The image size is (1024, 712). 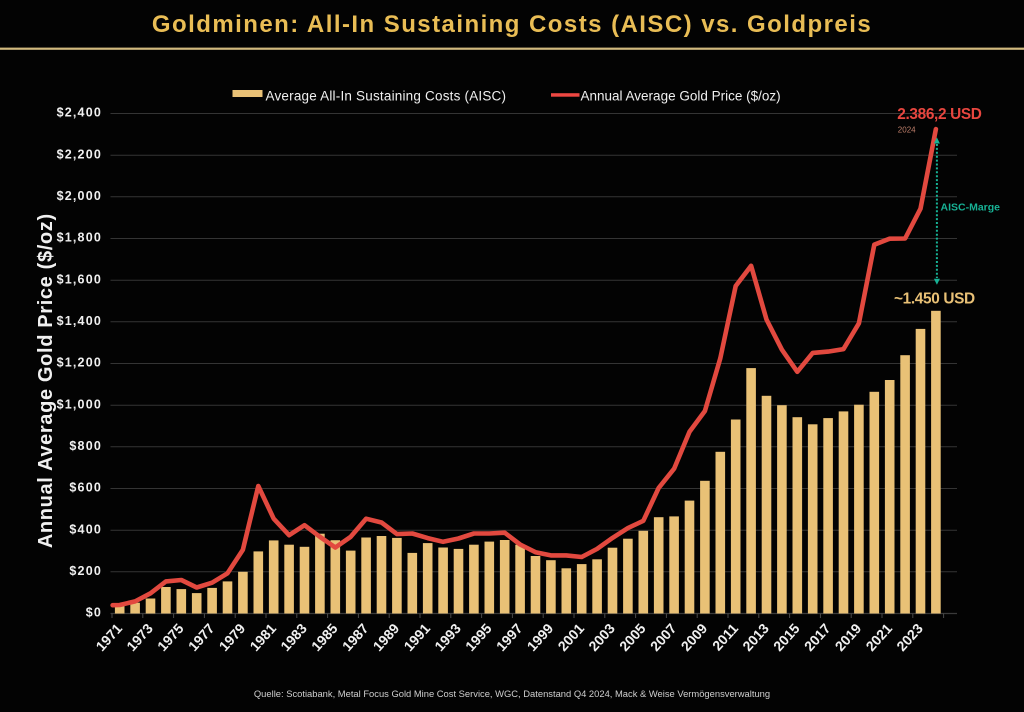 I want to click on svg-text: 2024, so click(x=907, y=129).